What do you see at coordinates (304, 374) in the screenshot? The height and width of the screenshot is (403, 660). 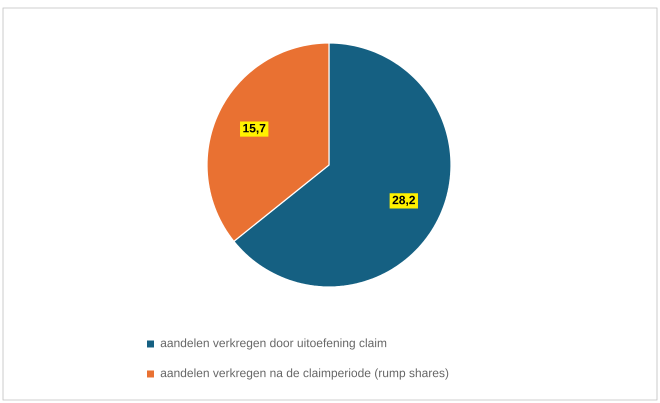 I see `legend-label: aandelen verkregen na de claimperiode (rump shares)` at bounding box center [304, 374].